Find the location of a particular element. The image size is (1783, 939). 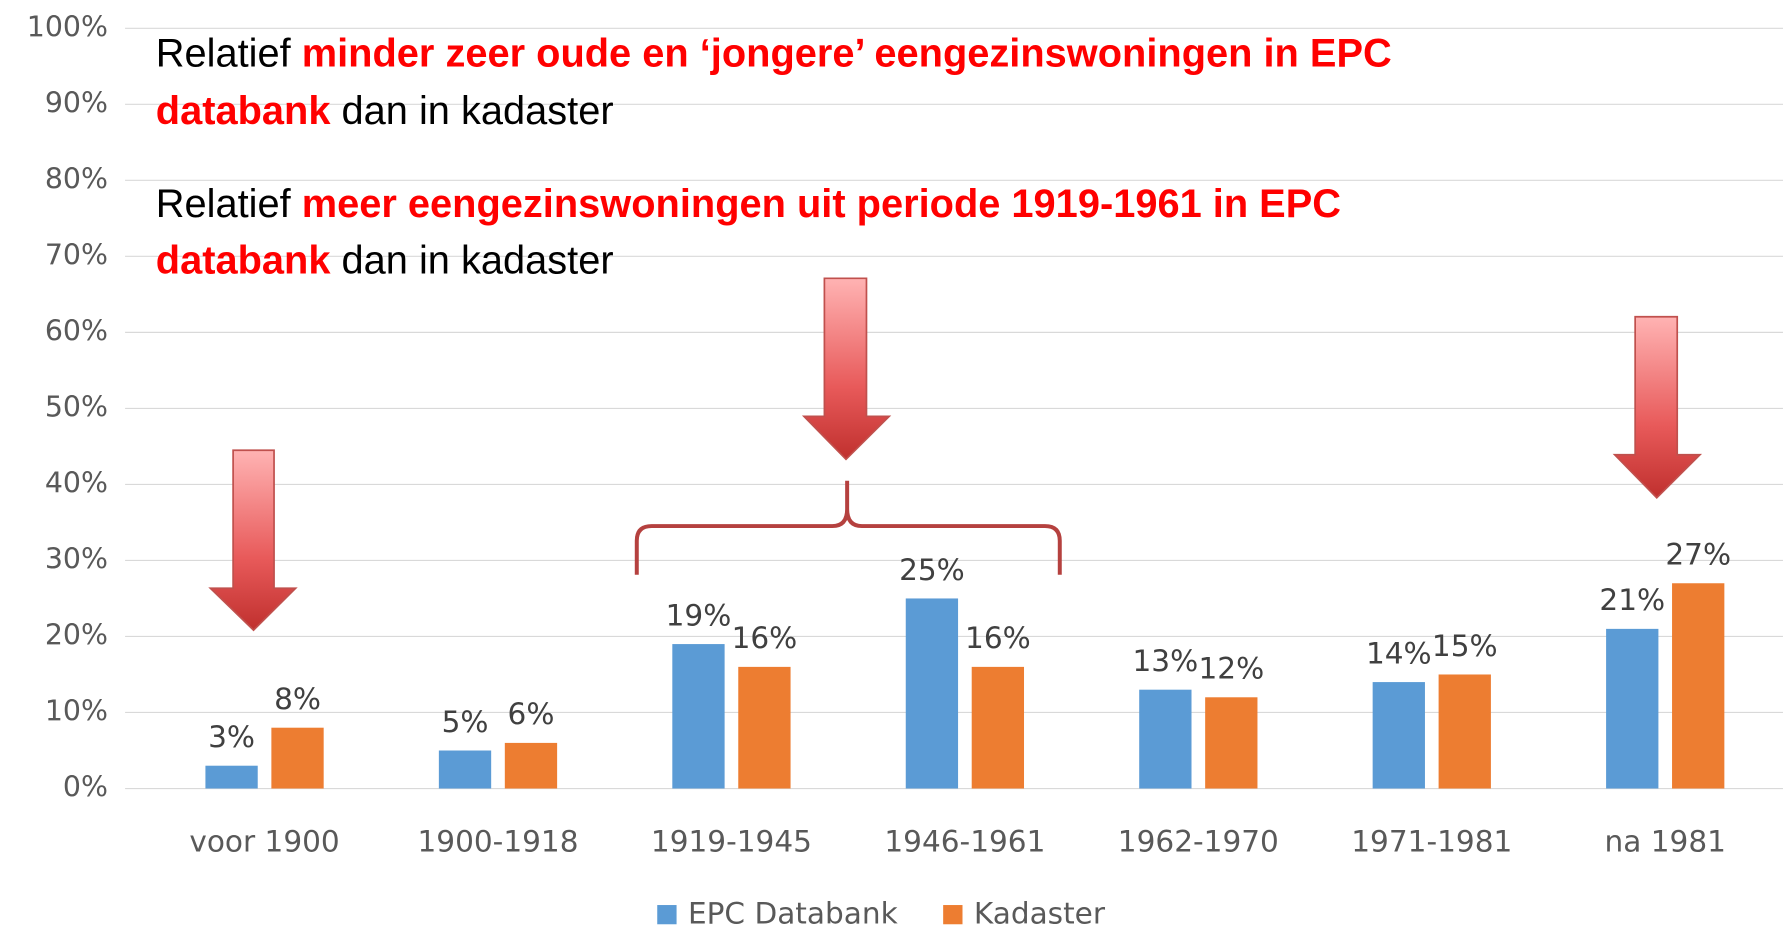

data-label: 19% is located at coordinates (699, 615).